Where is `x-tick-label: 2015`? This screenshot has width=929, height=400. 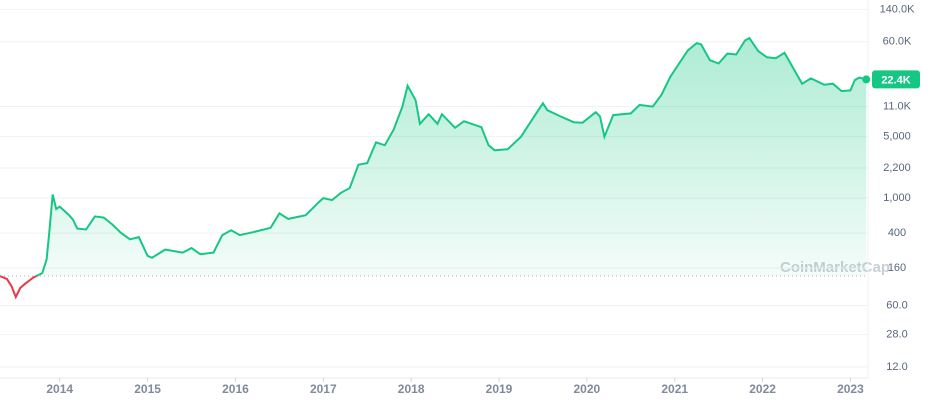 x-tick-label: 2015 is located at coordinates (147, 389).